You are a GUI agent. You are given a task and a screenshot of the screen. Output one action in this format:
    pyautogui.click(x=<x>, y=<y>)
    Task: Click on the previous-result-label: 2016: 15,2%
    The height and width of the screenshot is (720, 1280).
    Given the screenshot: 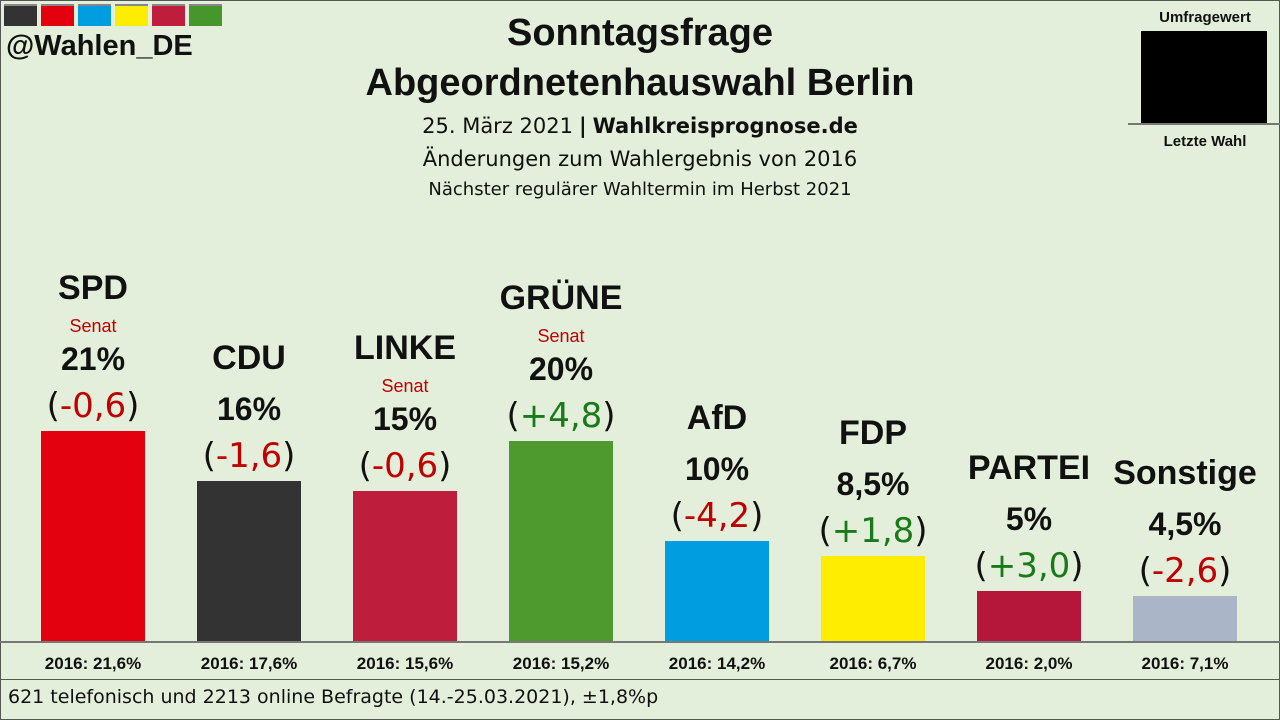 What is the action you would take?
    pyautogui.click(x=561, y=663)
    